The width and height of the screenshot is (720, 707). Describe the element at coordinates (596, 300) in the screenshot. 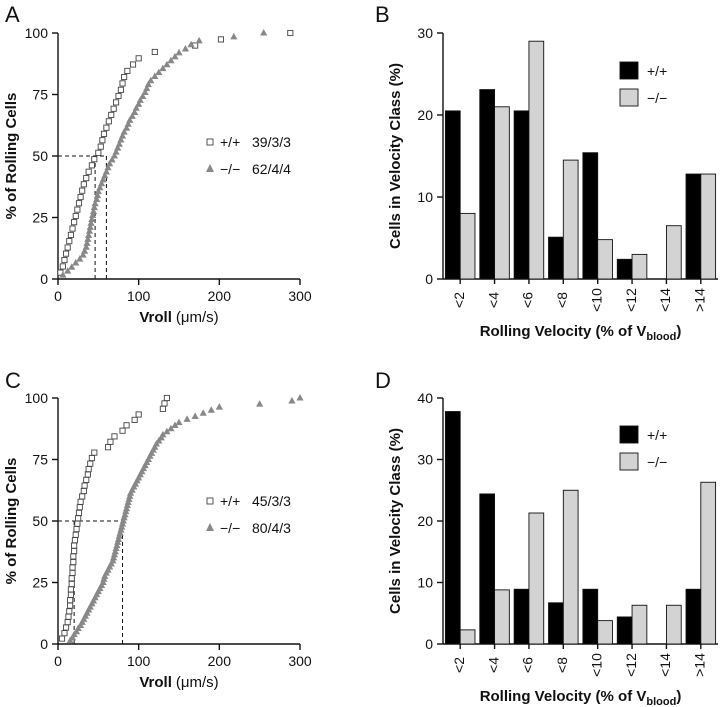

I see `x-category-label: <10` at that location.